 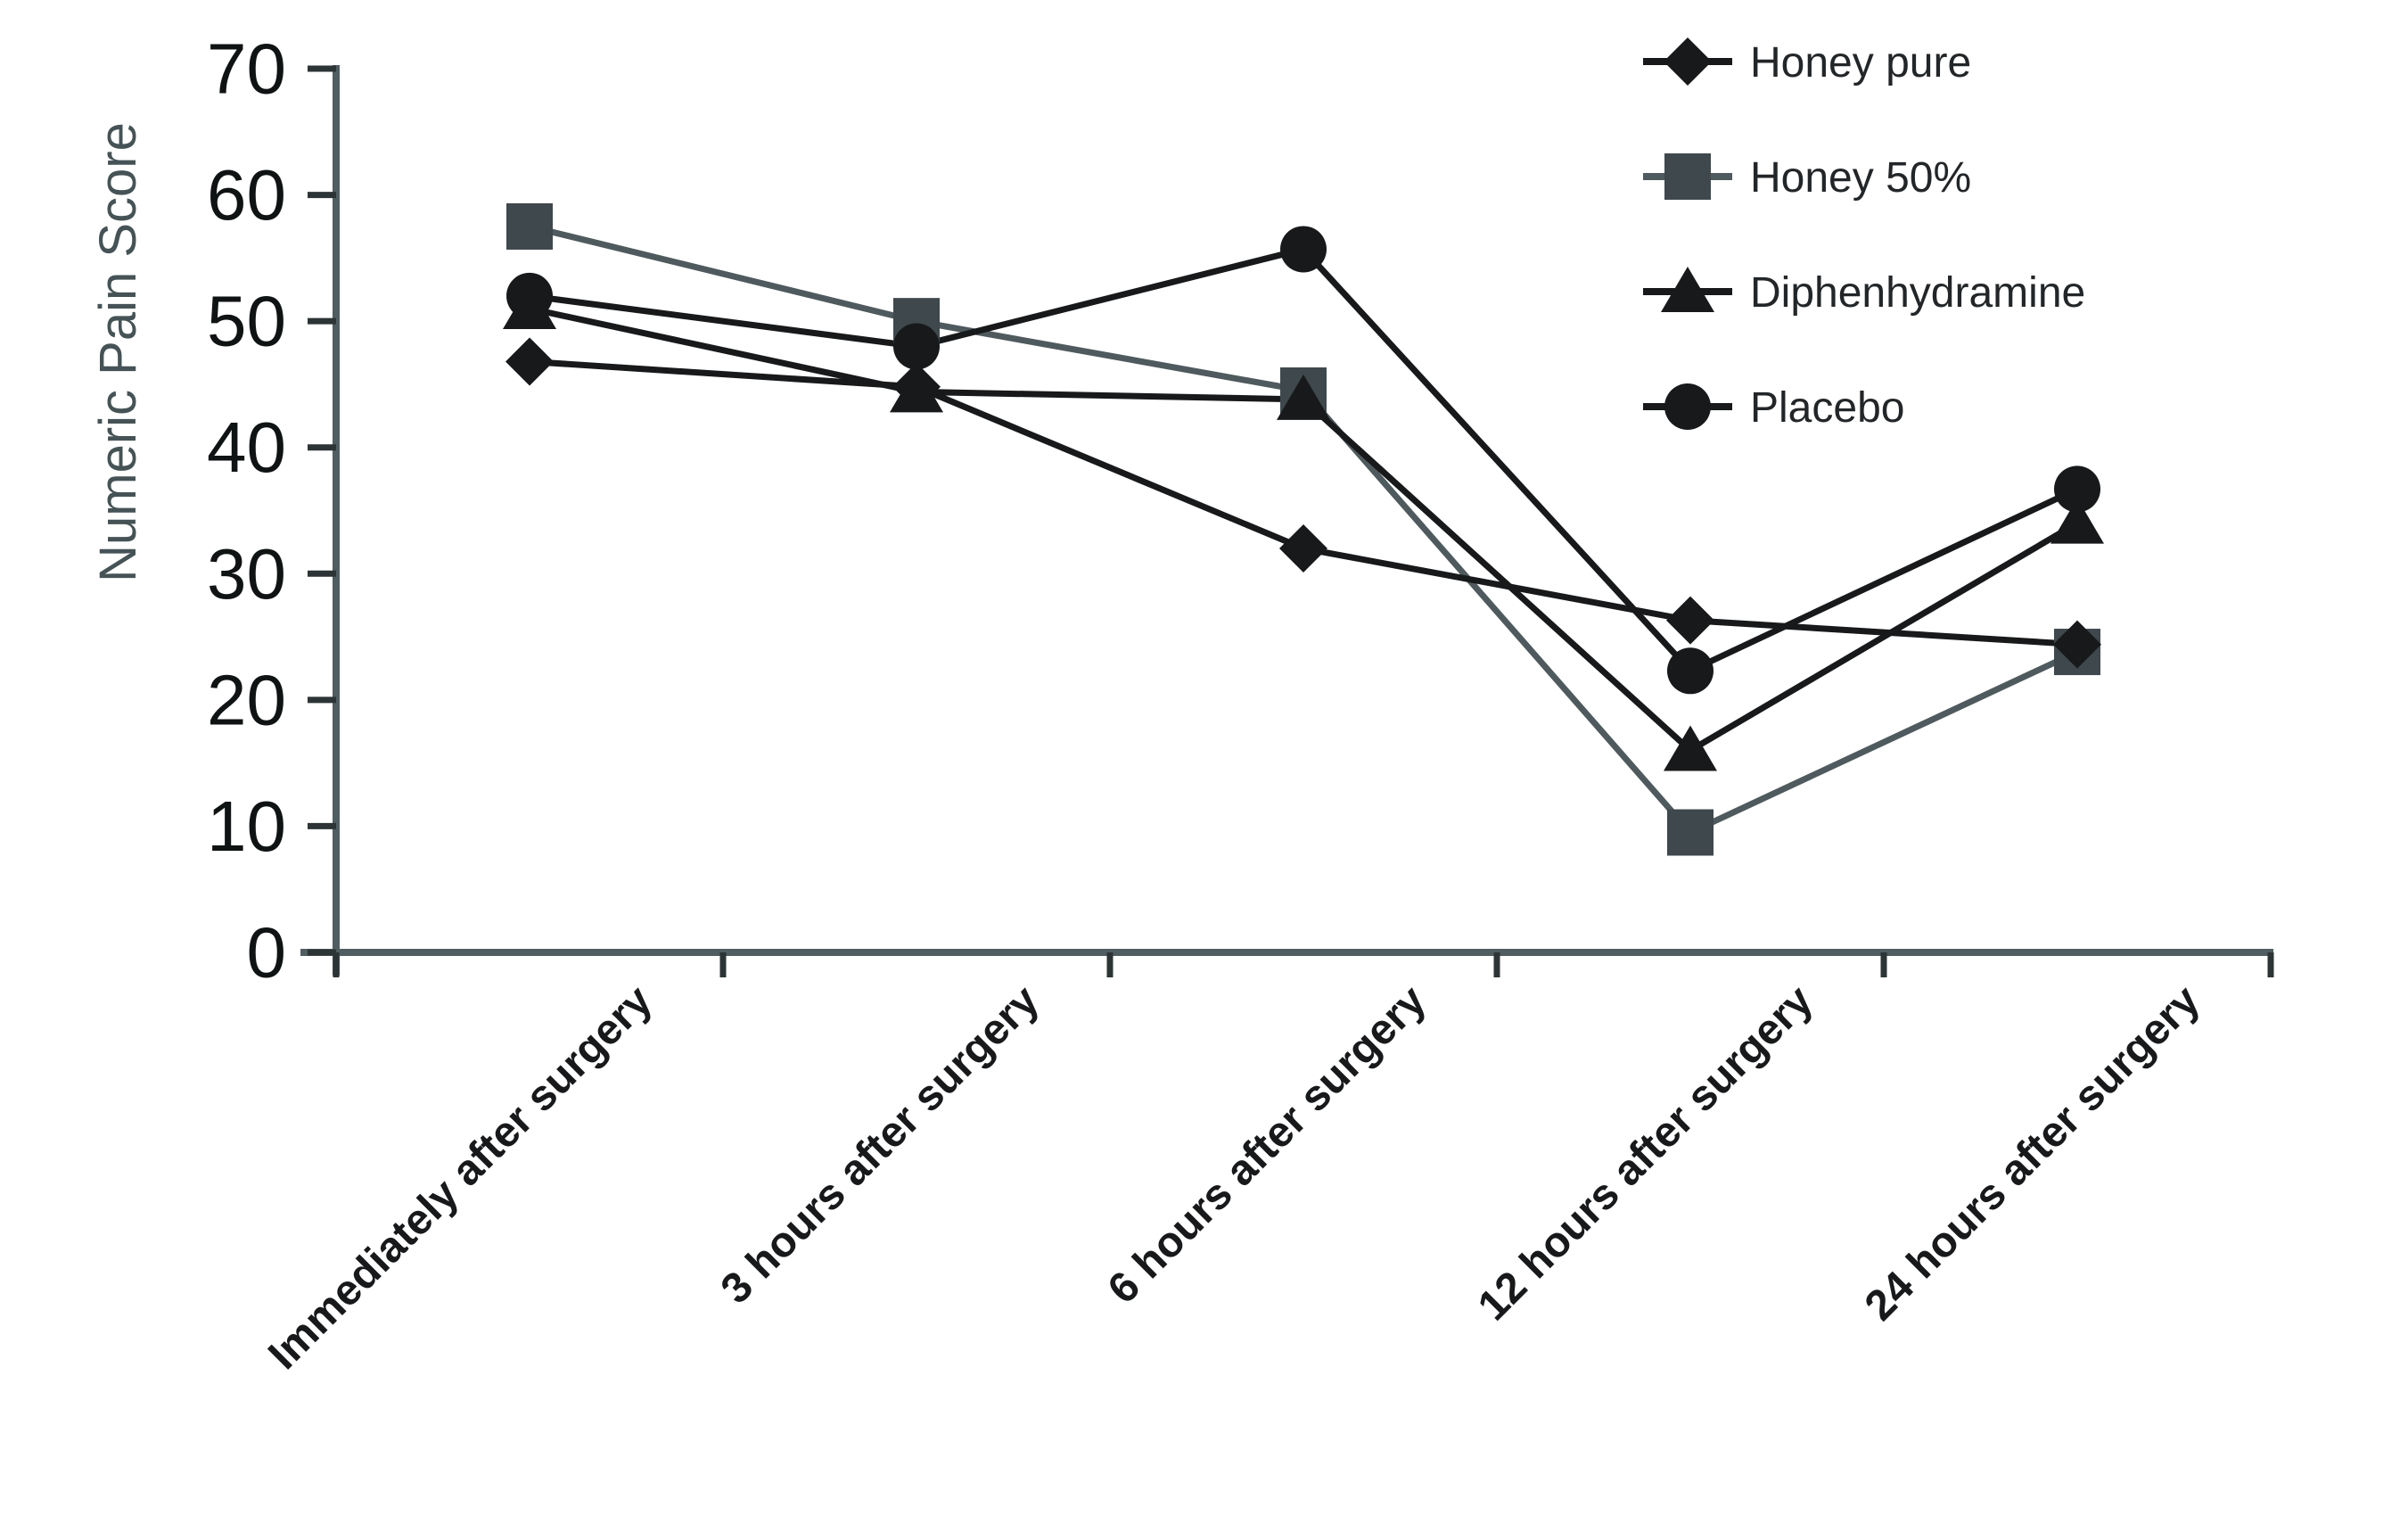 I want to click on y-tick-label: 50, so click(x=247, y=321).